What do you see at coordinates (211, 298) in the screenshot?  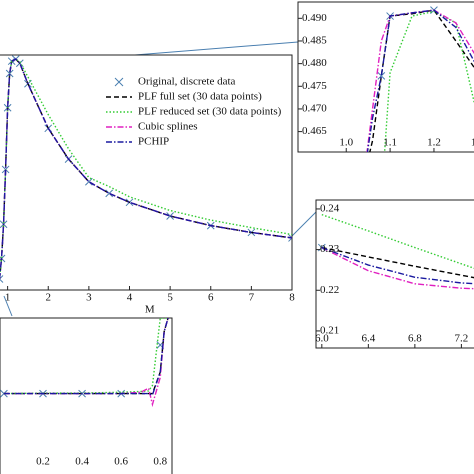 I see `x-tick-label: 6` at bounding box center [211, 298].